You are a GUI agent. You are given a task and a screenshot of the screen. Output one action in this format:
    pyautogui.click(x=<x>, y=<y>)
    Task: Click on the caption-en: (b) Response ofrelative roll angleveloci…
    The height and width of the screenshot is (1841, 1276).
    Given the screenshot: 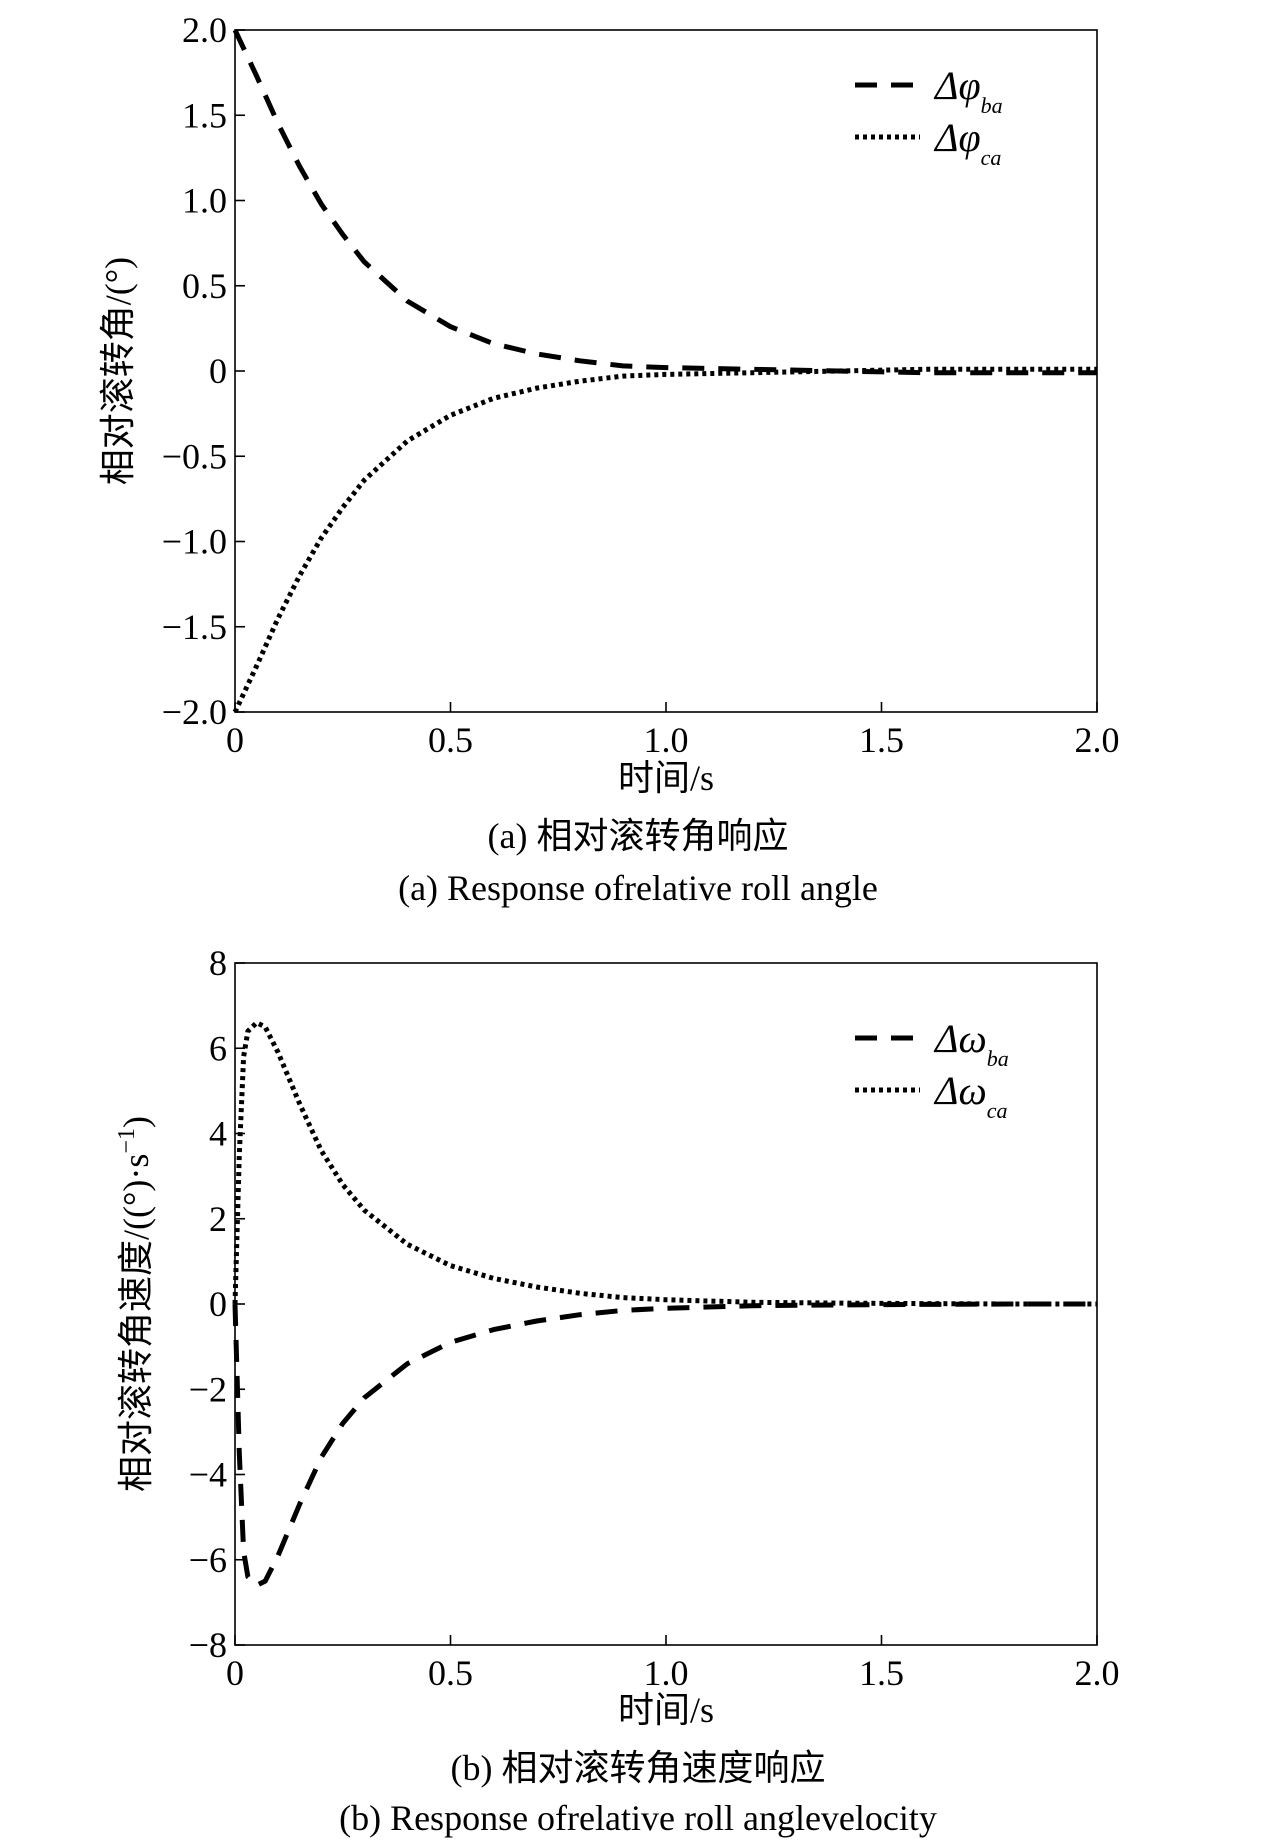 What is the action you would take?
    pyautogui.click(x=638, y=1818)
    